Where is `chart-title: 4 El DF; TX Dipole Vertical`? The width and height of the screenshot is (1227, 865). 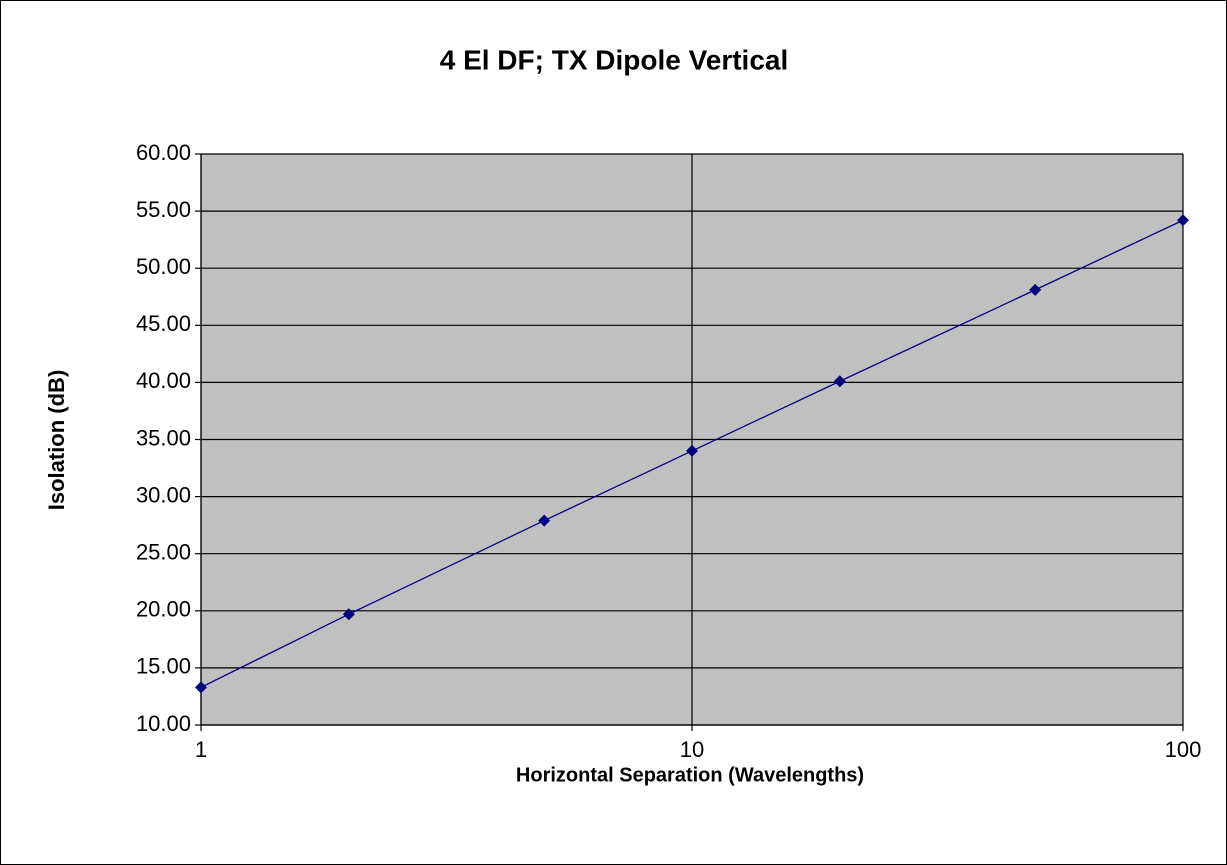
chart-title: 4 El DF; TX Dipole Vertical is located at coordinates (614, 59).